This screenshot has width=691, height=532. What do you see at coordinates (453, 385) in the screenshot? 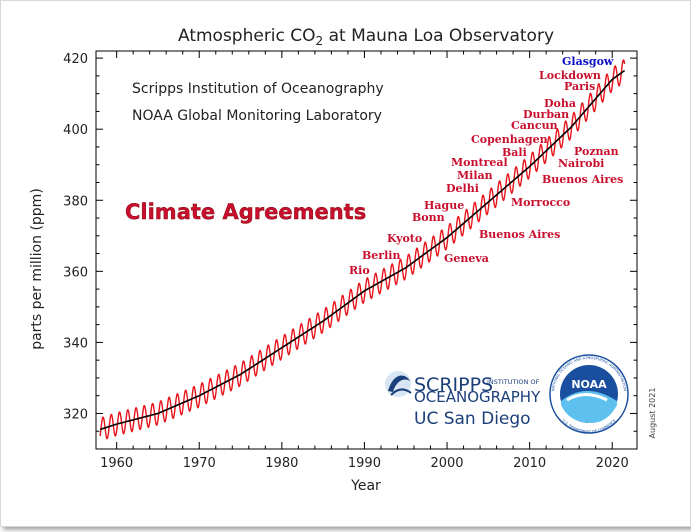
I see `scripps-logo-line1: SCRIPPS` at bounding box center [453, 385].